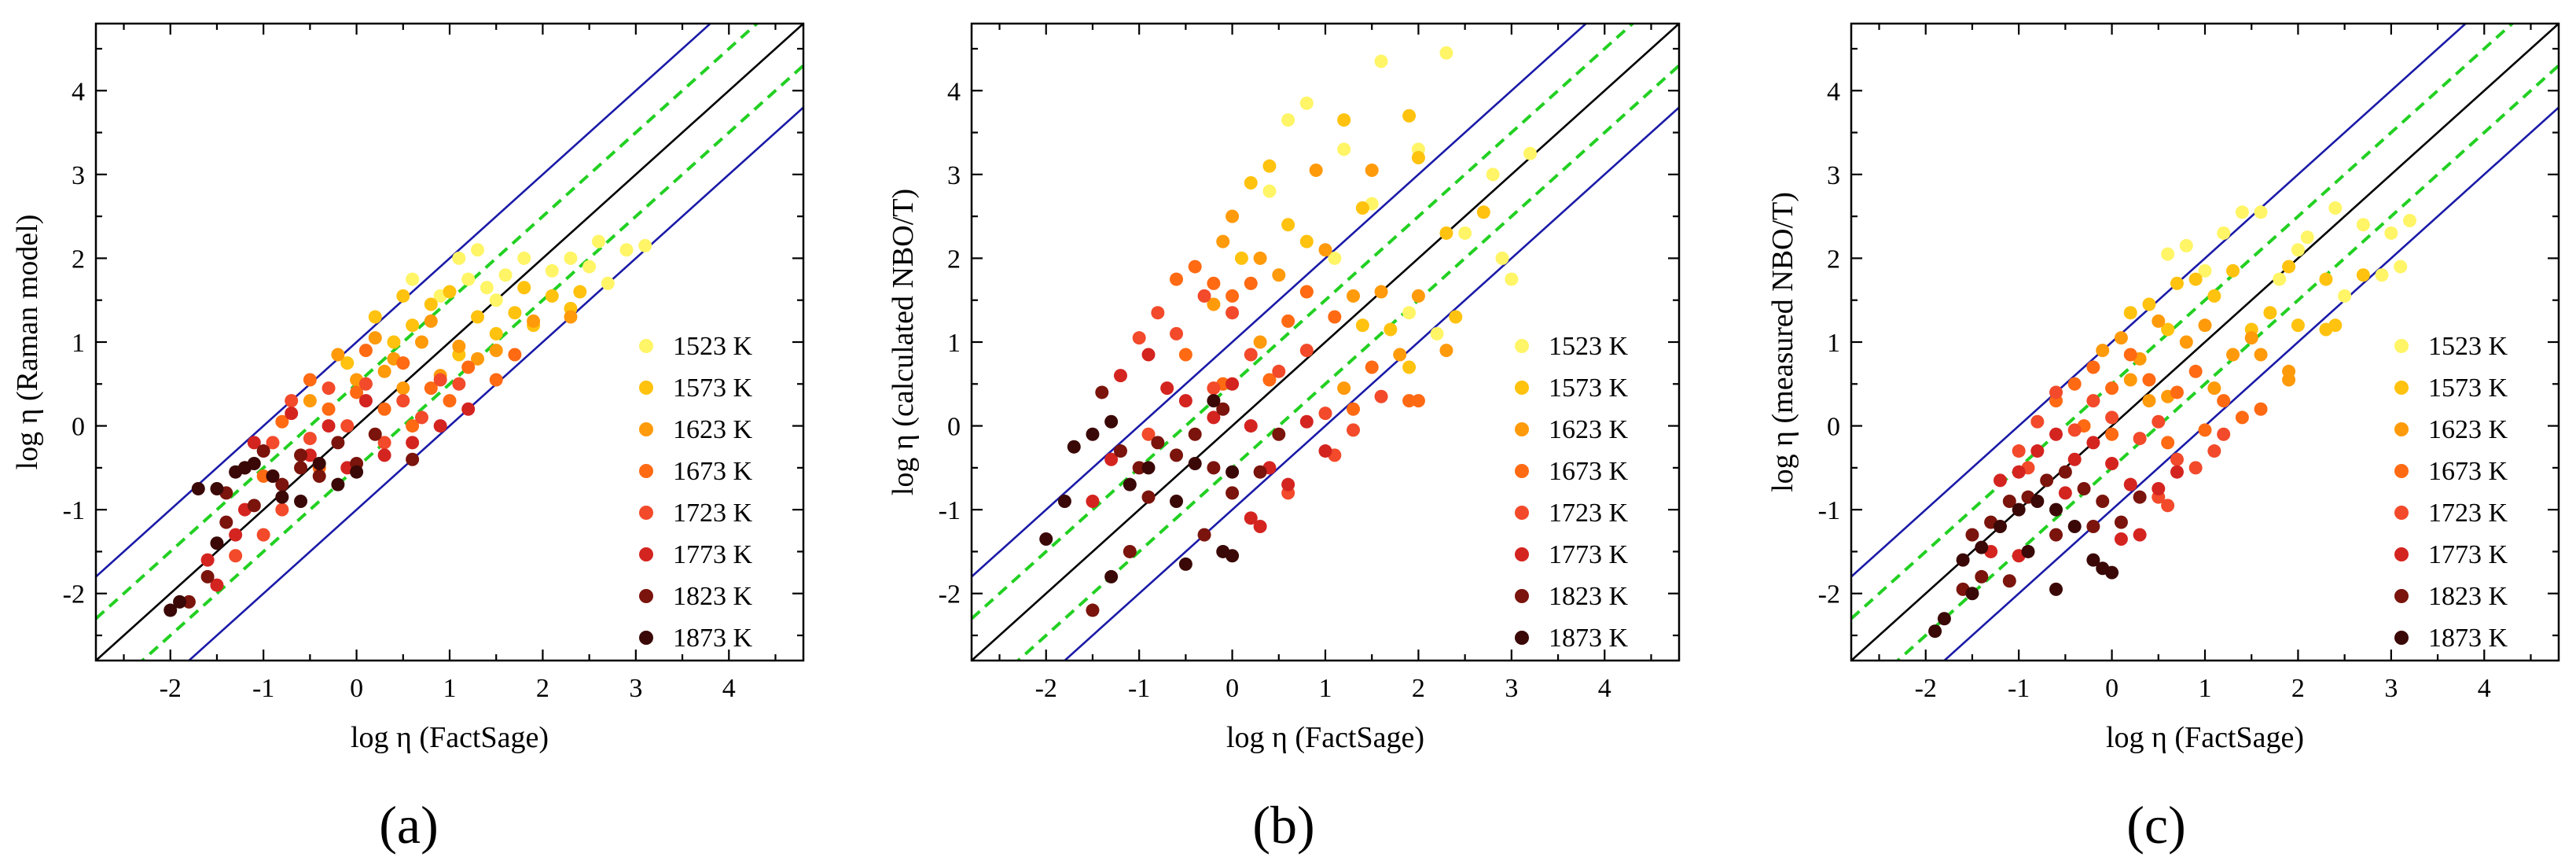 This screenshot has width=2576, height=865. I want to click on legend-label: 1873 K, so click(1589, 638).